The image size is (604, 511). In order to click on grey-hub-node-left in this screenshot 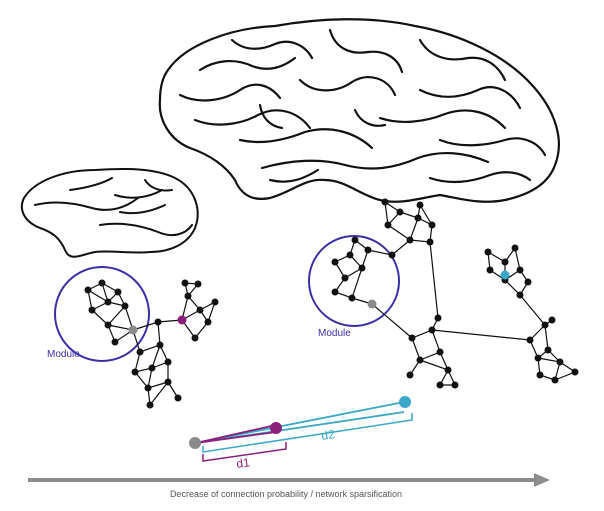, I will do `click(133, 330)`.